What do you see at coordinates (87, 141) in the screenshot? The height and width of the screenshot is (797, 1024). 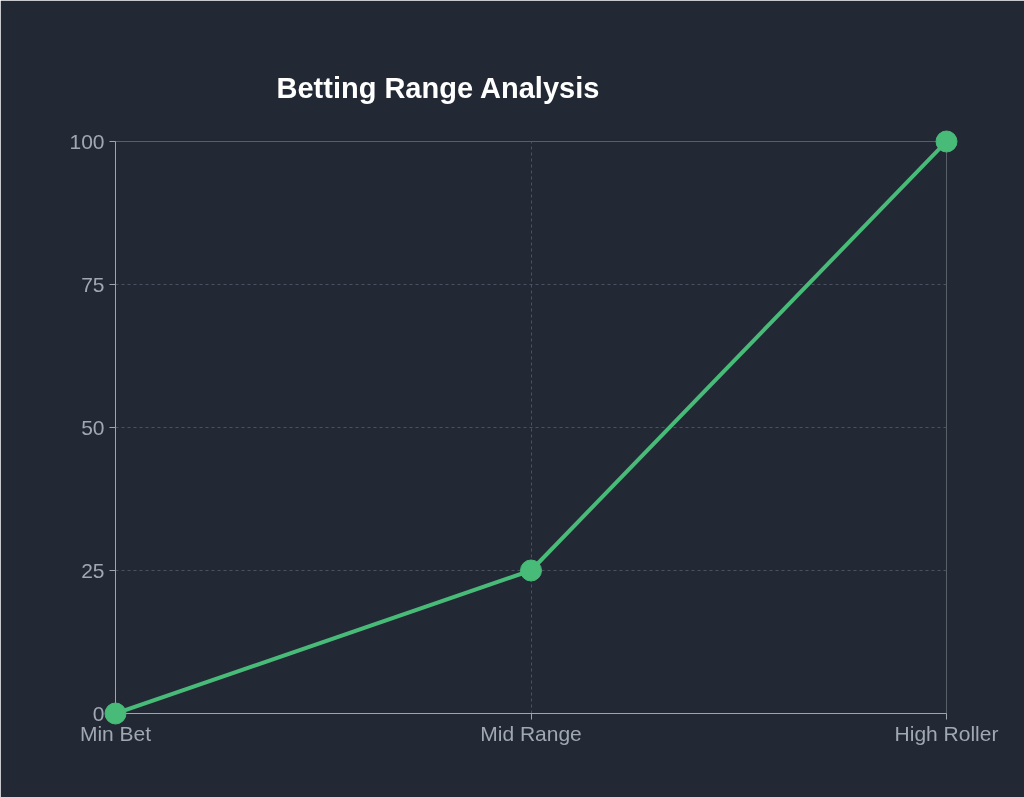 I see `y-tick-label: 100` at bounding box center [87, 141].